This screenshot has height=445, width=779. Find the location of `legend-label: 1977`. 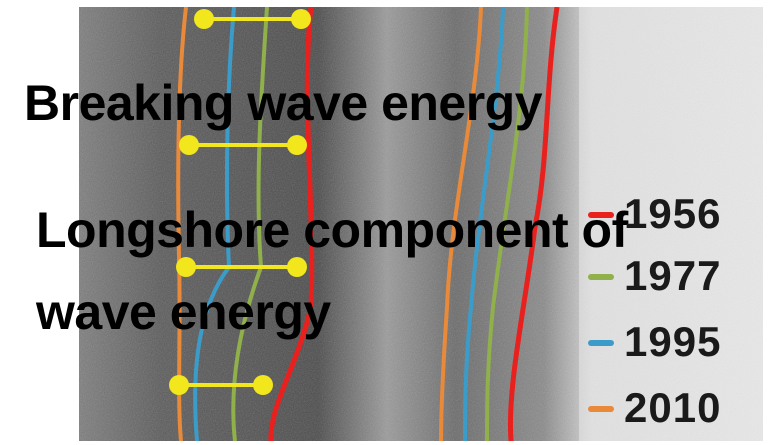

legend-label: 1977 is located at coordinates (673, 275).